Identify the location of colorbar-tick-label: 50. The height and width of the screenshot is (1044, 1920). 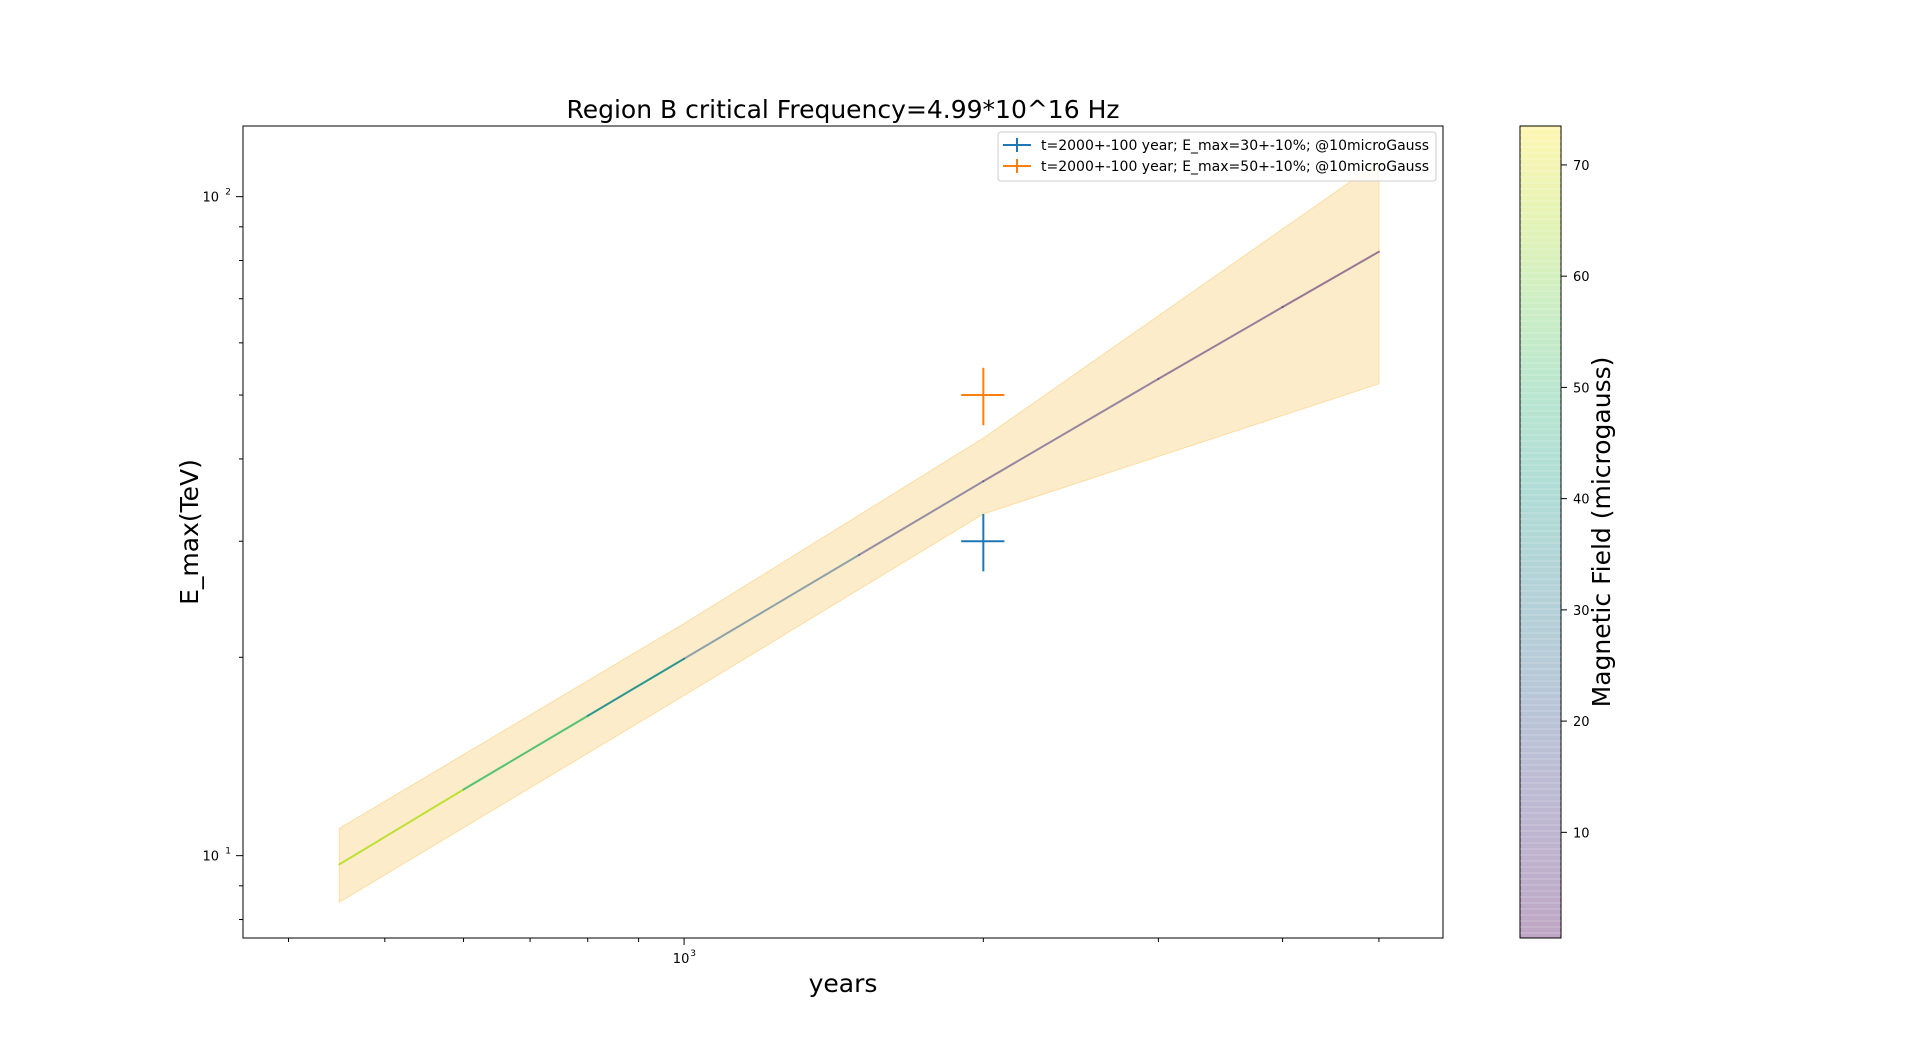
(1581, 388).